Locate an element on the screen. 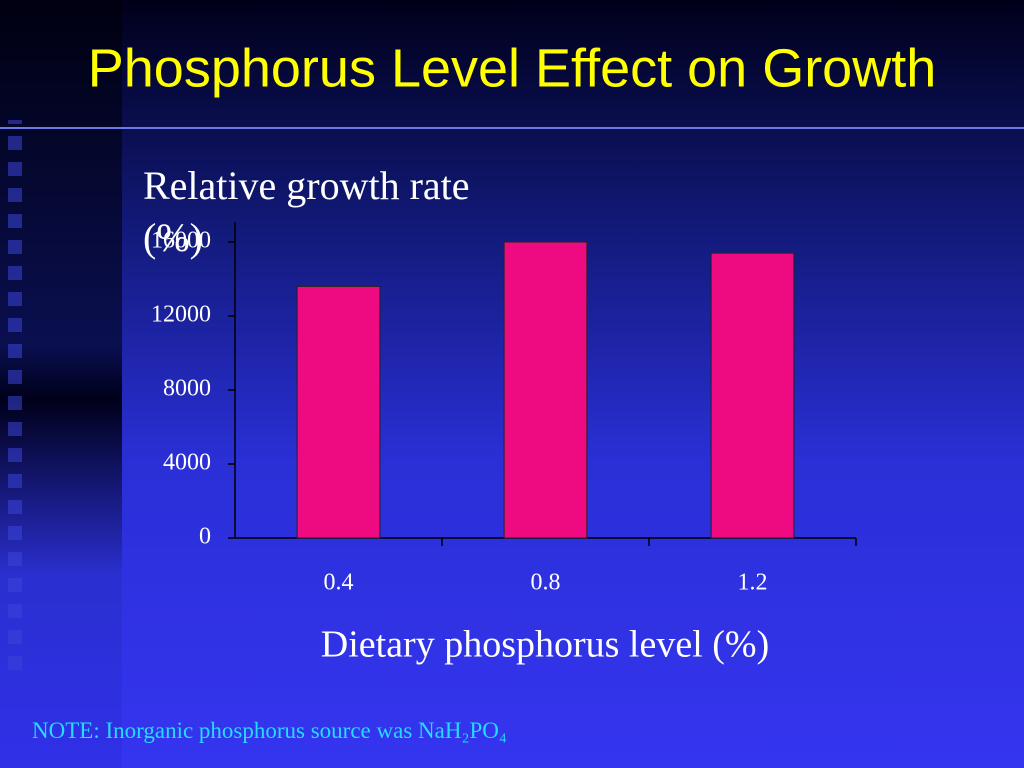 The height and width of the screenshot is (768, 1024). x-tick-label: 0.4 is located at coordinates (339, 583).